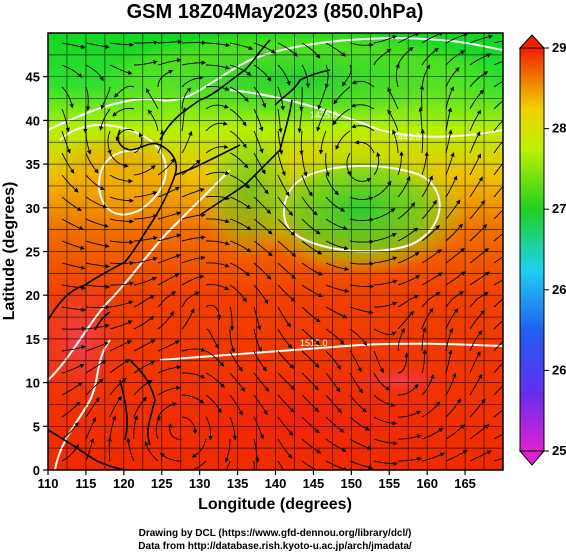  Describe the element at coordinates (400, 380) in the screenshot. I see `pink-region-mid` at that location.